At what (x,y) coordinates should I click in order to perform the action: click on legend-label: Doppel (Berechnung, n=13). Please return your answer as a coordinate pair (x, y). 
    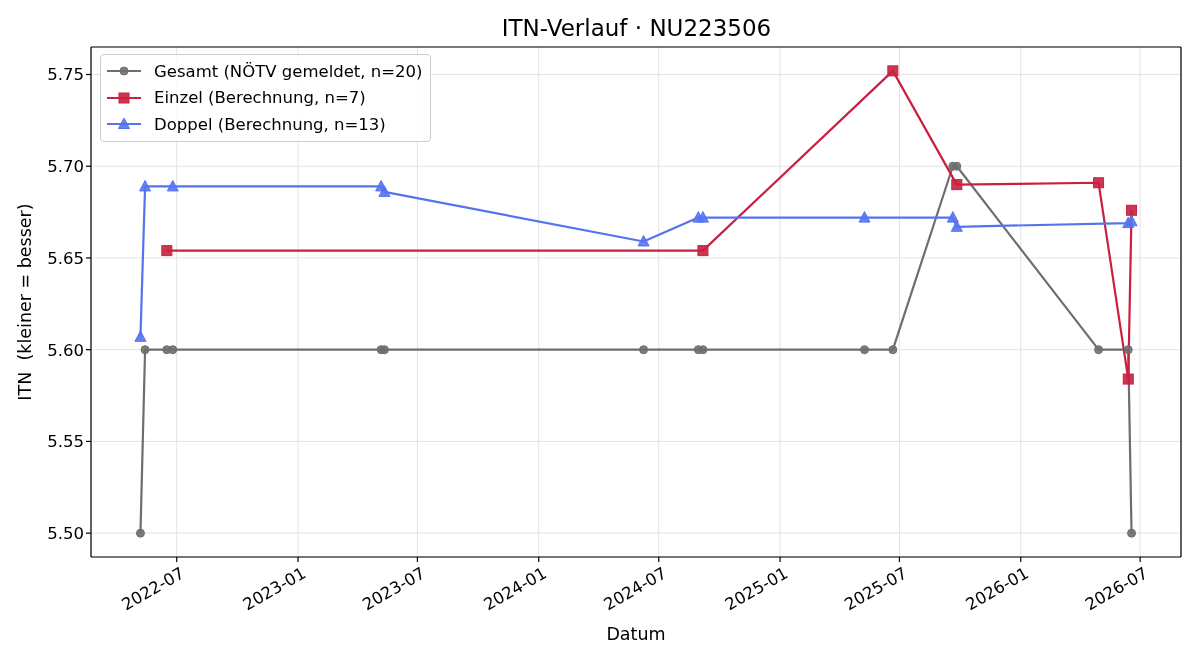
    Looking at the image, I should click on (270, 124).